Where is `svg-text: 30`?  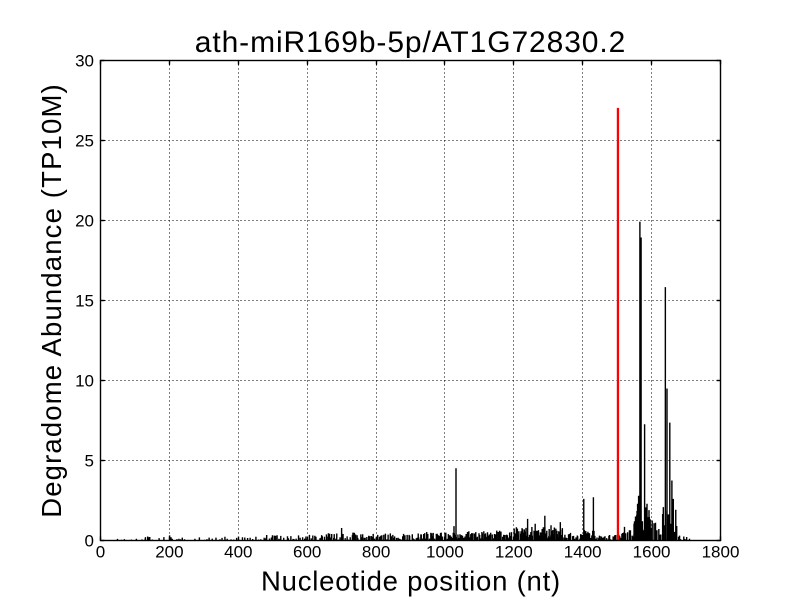
svg-text: 30 is located at coordinates (84, 61).